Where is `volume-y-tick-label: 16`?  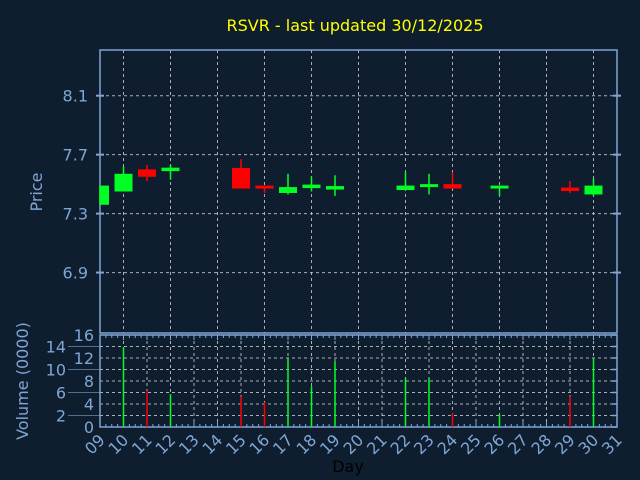
volume-y-tick-label: 16 is located at coordinates (84, 335).